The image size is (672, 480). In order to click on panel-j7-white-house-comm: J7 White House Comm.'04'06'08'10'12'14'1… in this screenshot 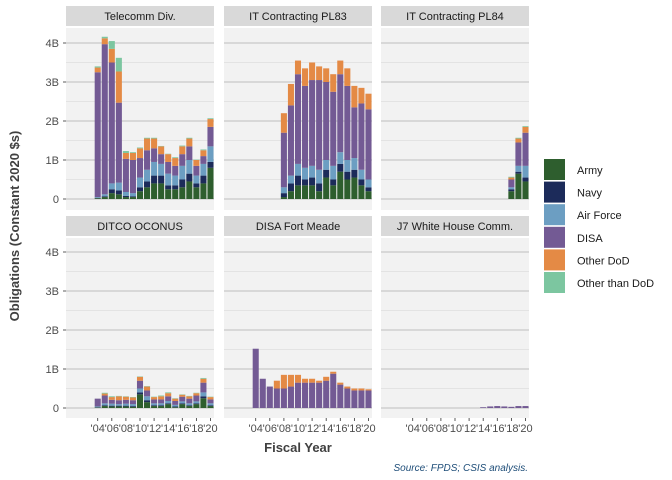, I will do `click(457, 325)`.